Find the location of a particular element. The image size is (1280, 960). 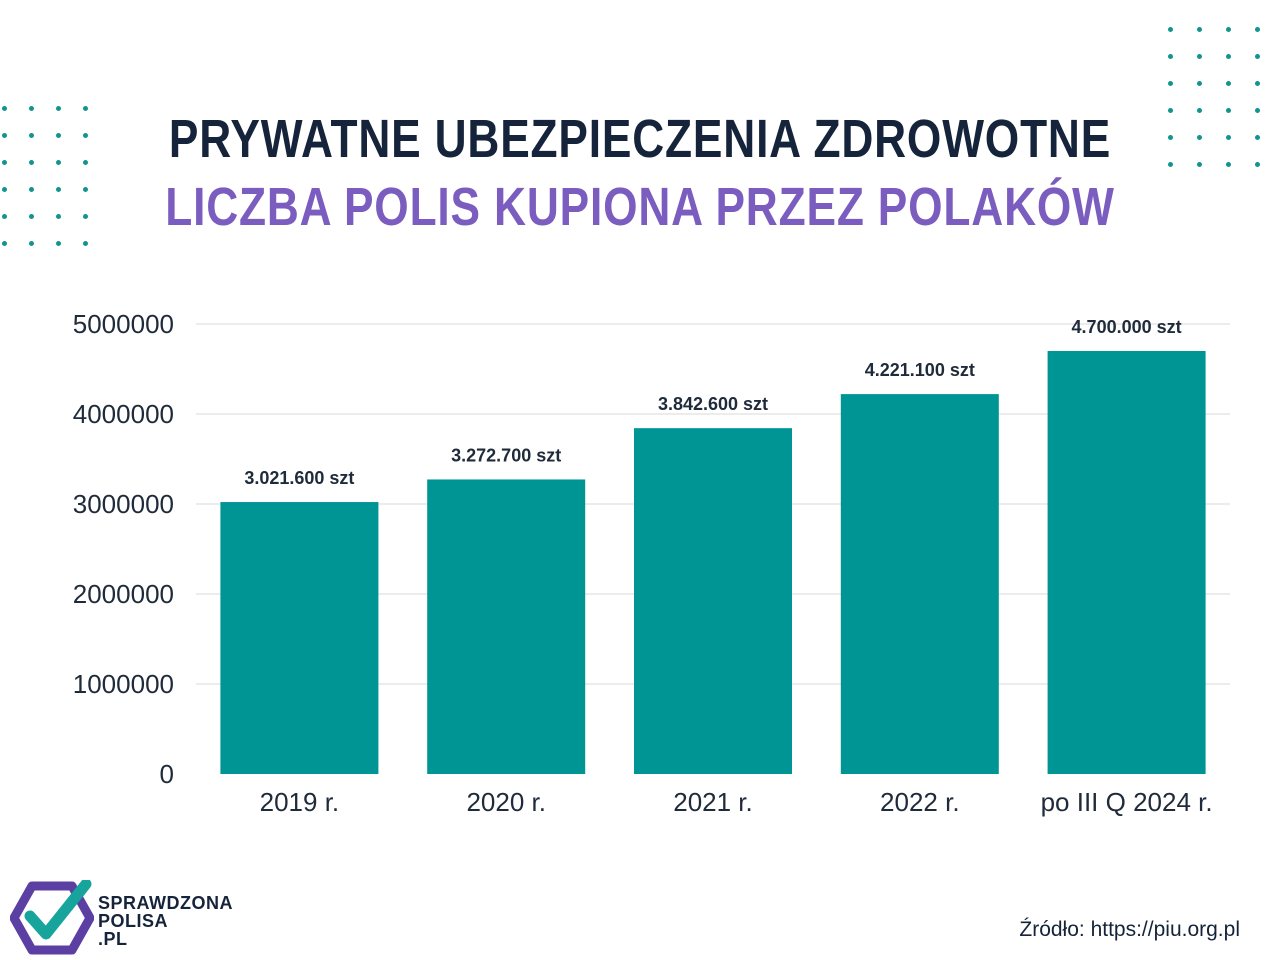

data-label: 3.842.600 szt is located at coordinates (713, 404).